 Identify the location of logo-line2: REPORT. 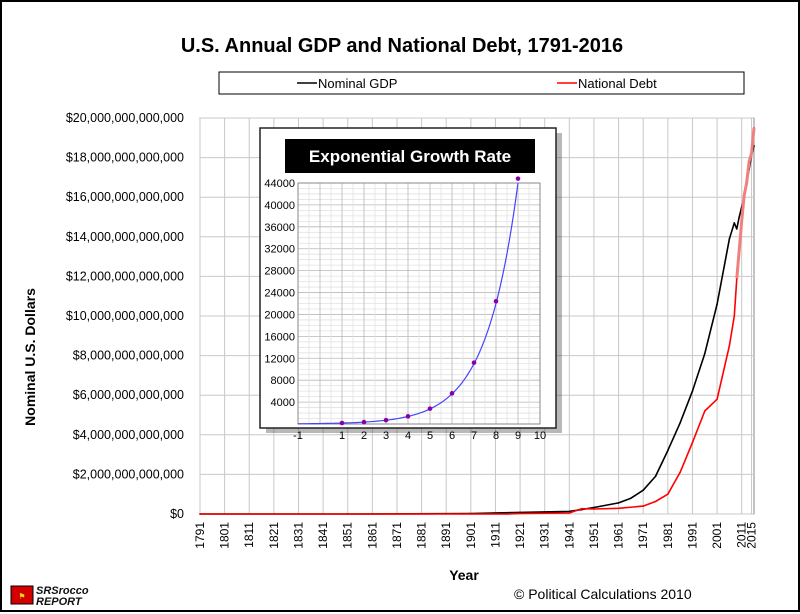
(59, 602).